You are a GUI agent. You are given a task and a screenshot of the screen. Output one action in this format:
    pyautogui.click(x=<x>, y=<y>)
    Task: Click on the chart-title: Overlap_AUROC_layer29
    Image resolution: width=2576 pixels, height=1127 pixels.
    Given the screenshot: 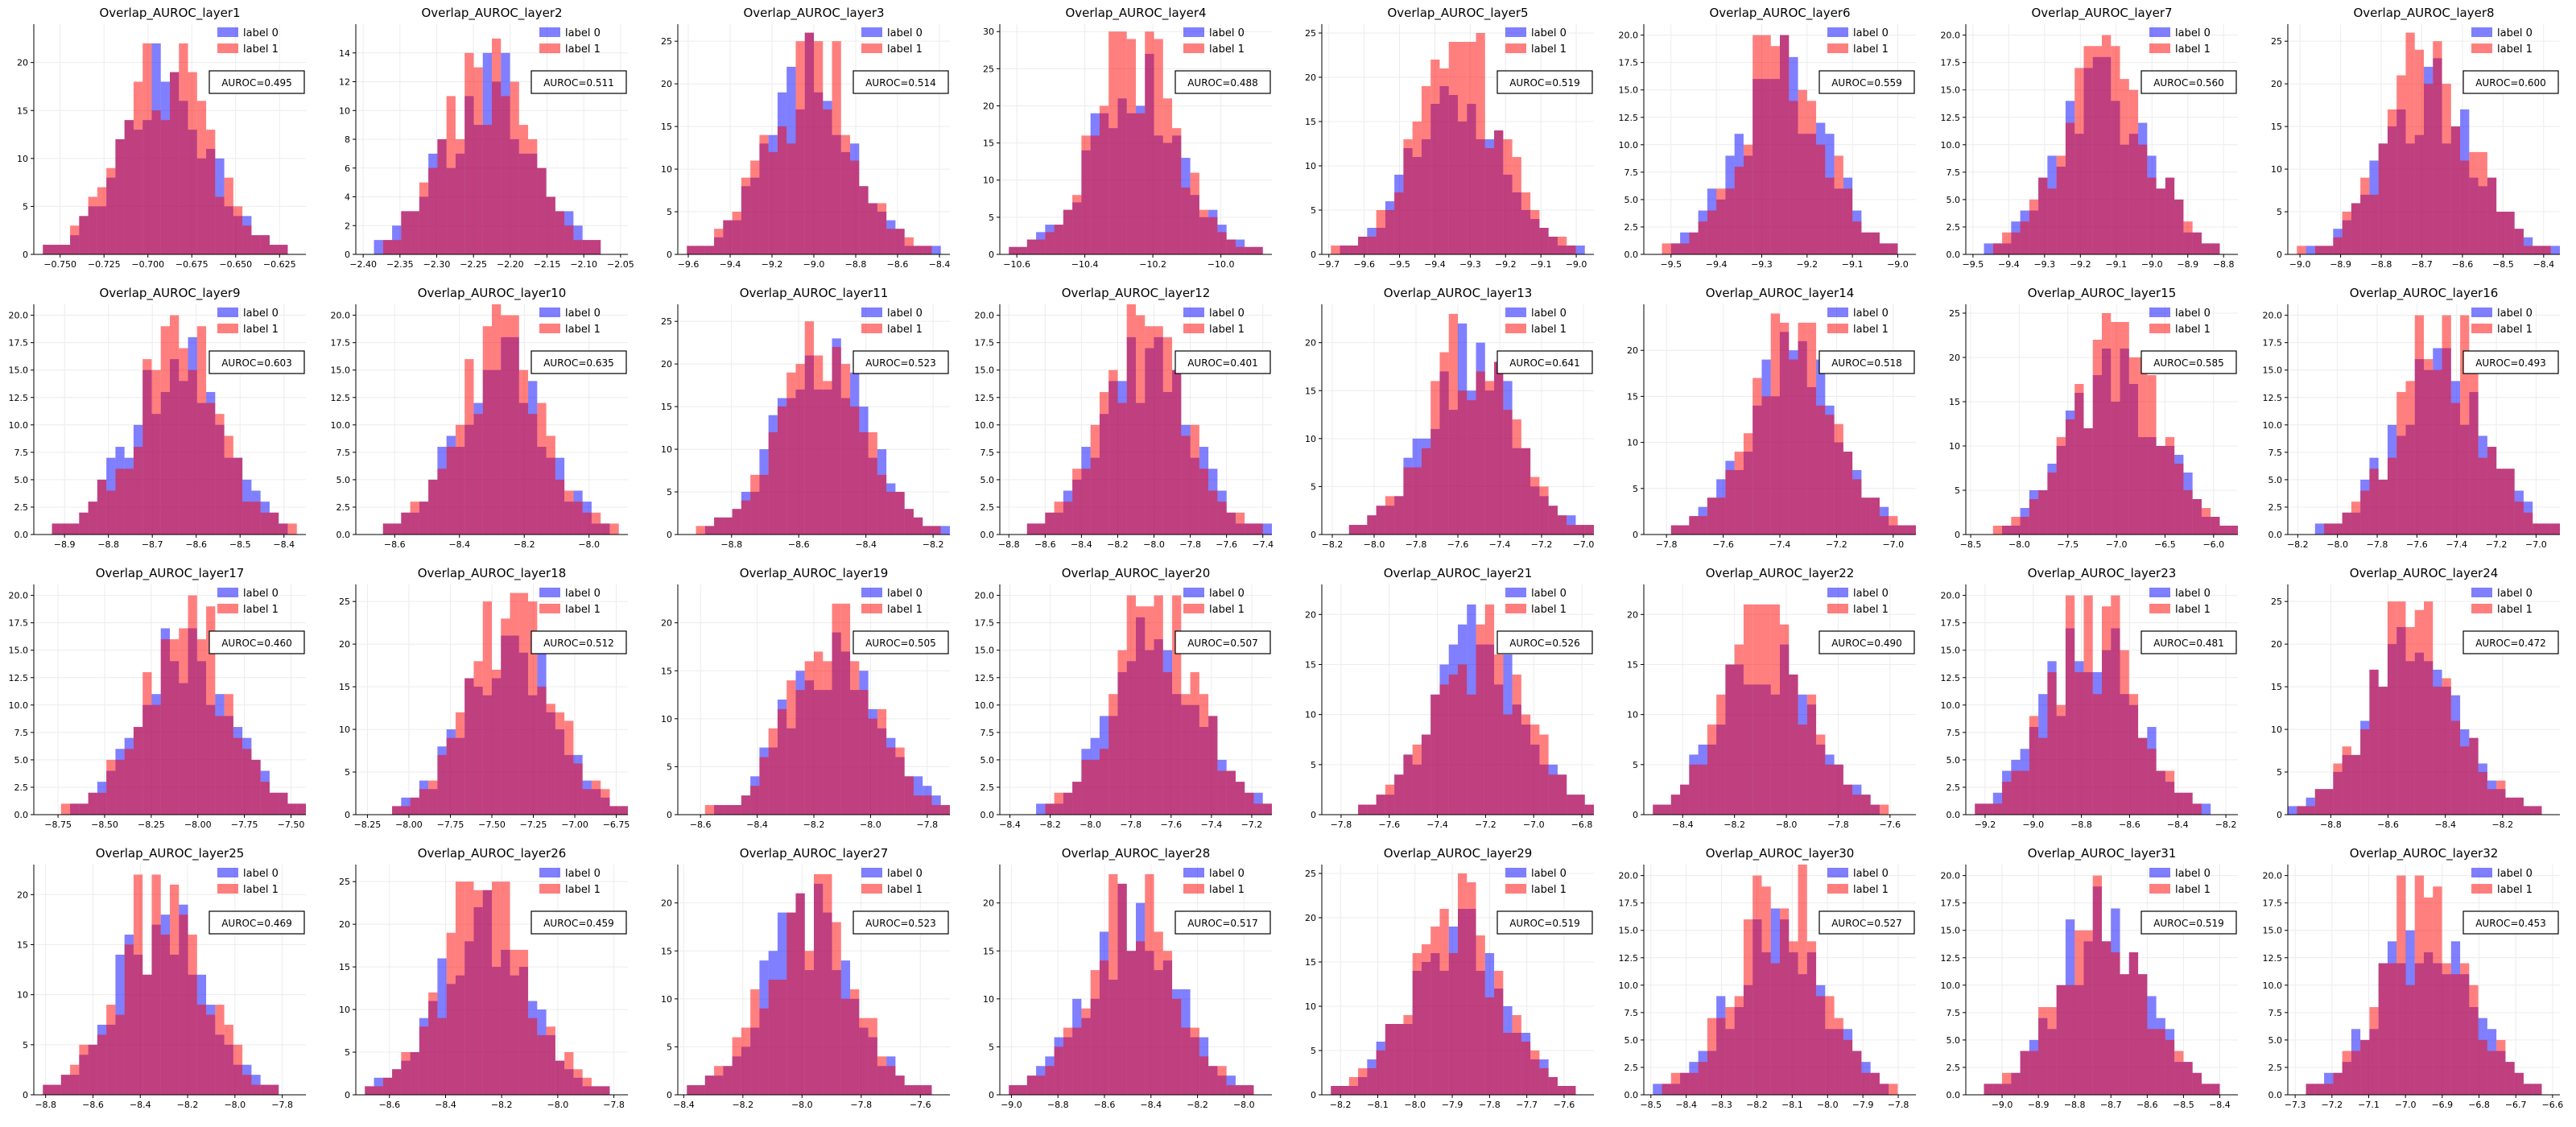 What is the action you would take?
    pyautogui.click(x=1458, y=853)
    